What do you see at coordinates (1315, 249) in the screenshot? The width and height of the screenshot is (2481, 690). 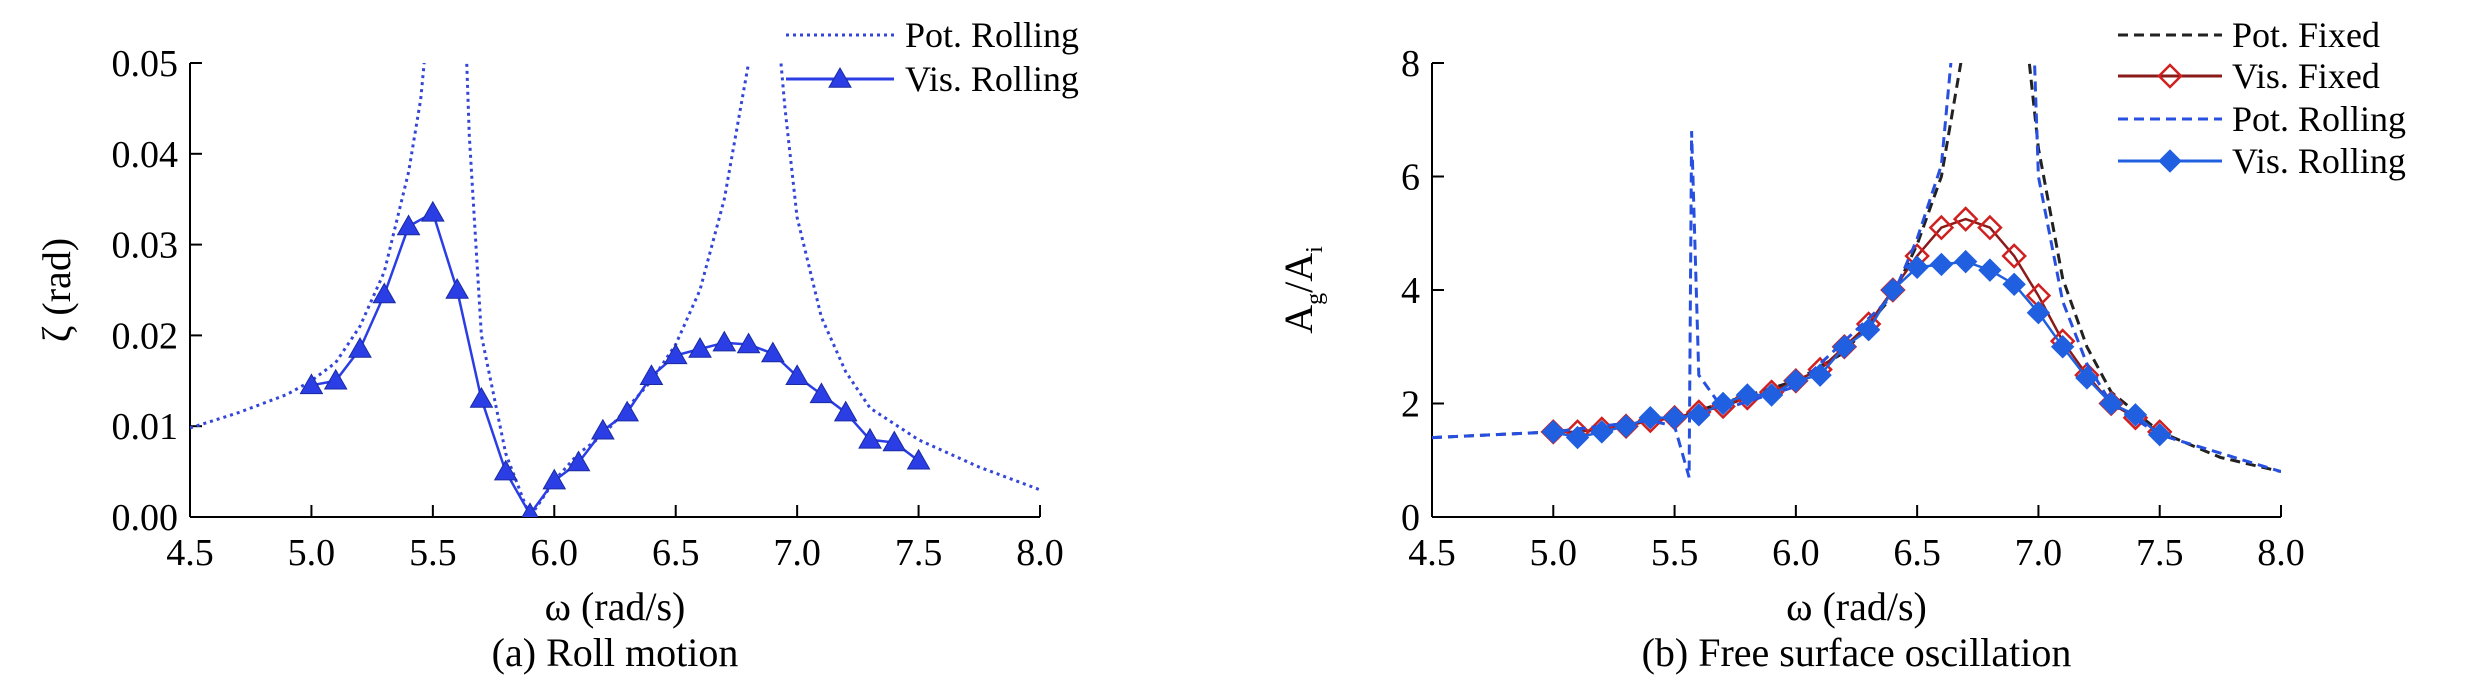 I see `y-axis-label-part: i` at bounding box center [1315, 249].